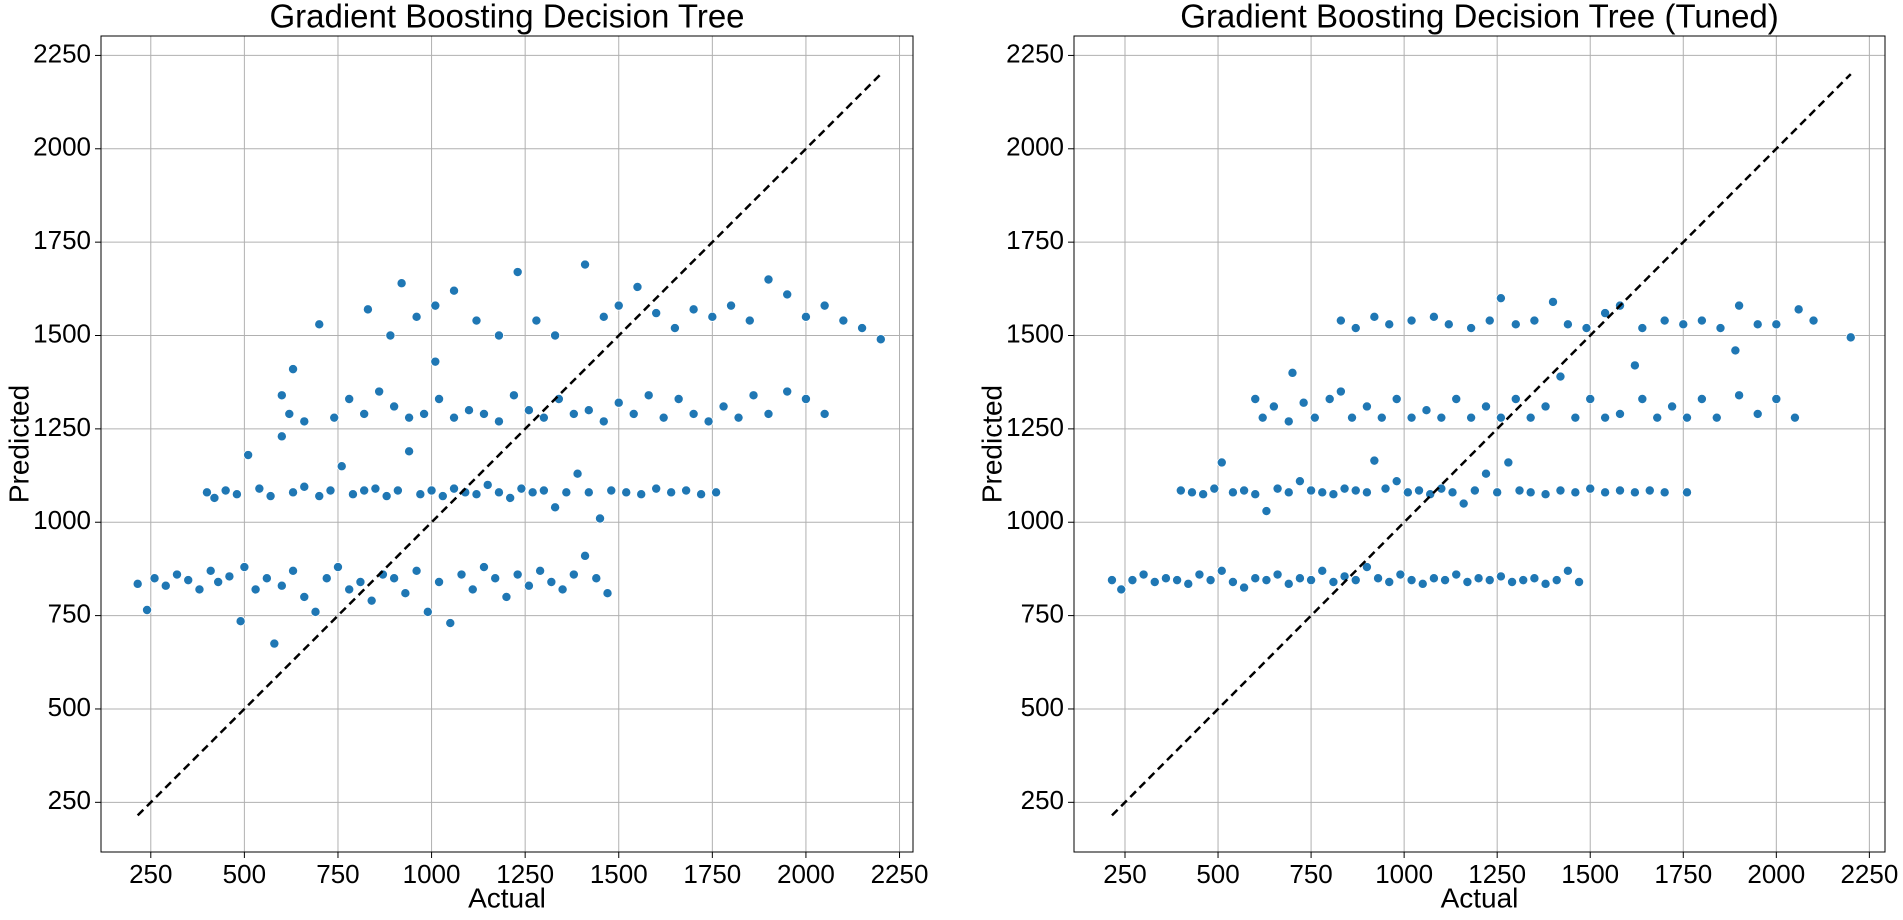 The width and height of the screenshot is (1903, 920). I want to click on x-tick-label: 250, so click(1124, 874).